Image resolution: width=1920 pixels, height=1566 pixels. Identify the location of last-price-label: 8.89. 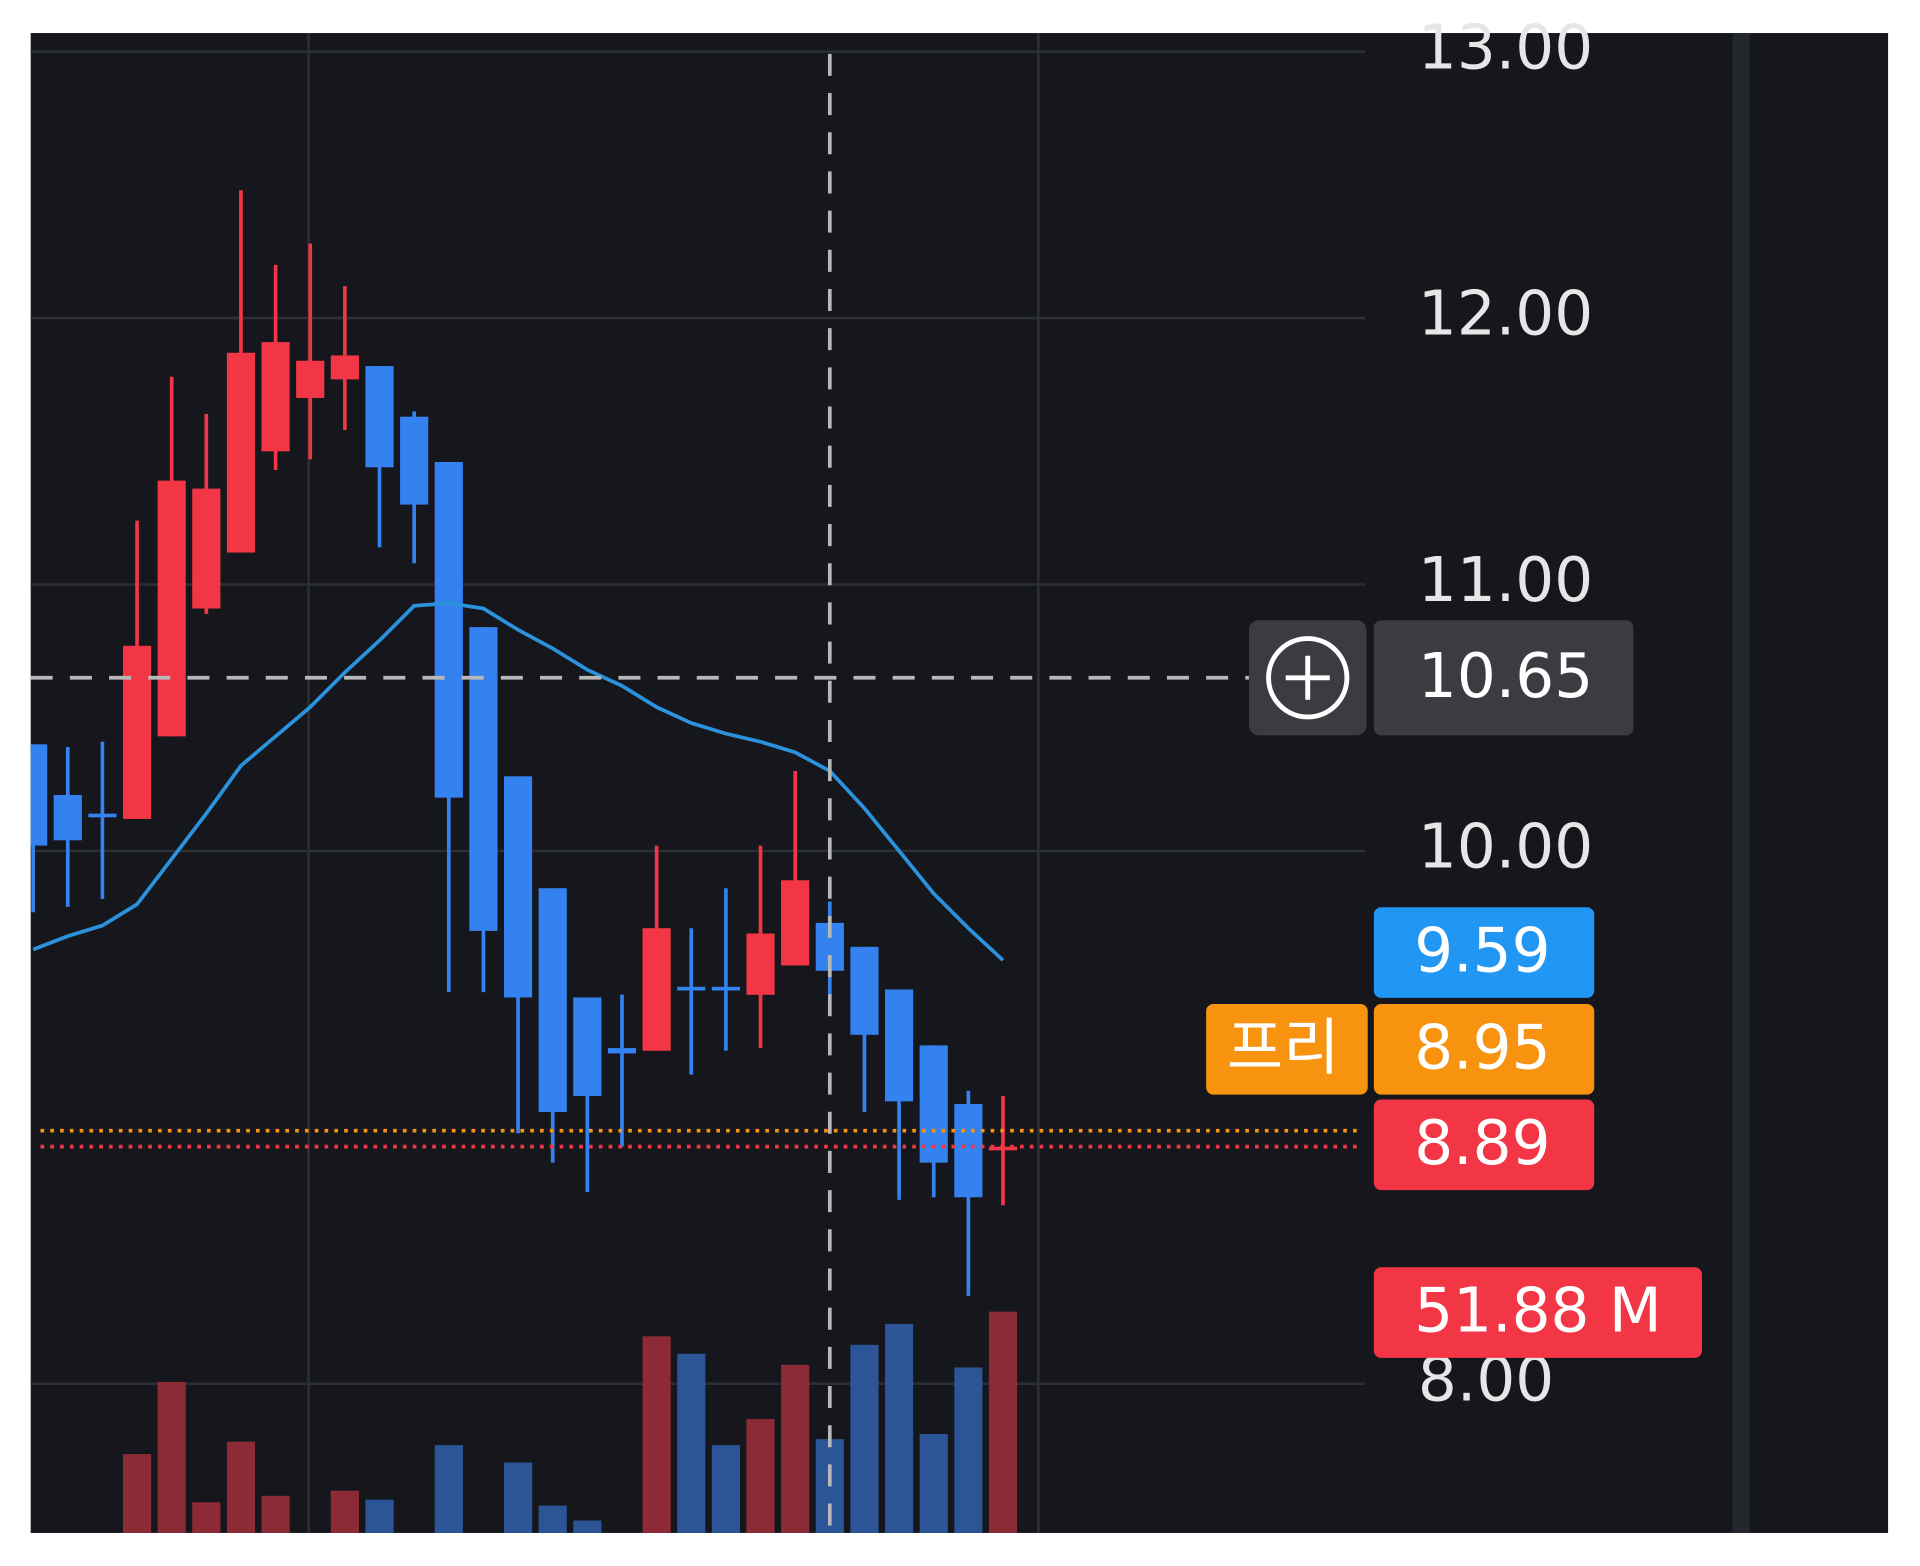
(1482, 1143).